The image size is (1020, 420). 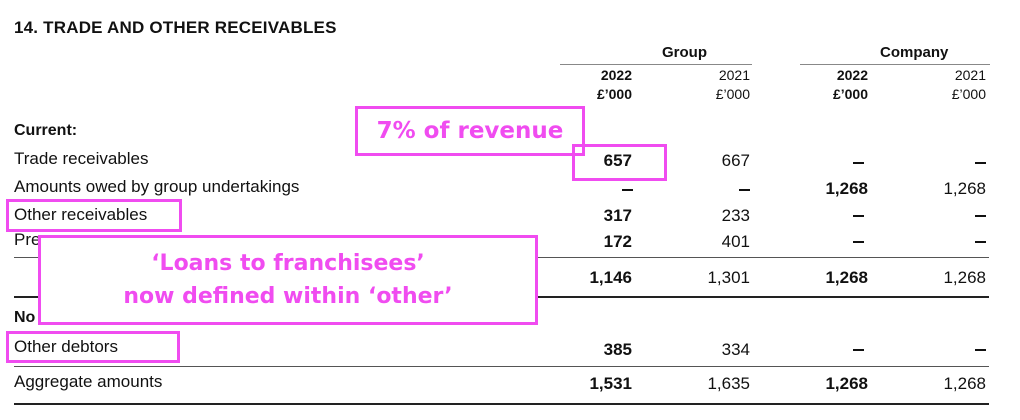 What do you see at coordinates (735, 241) in the screenshot?
I see `prepayments-g2021: 401` at bounding box center [735, 241].